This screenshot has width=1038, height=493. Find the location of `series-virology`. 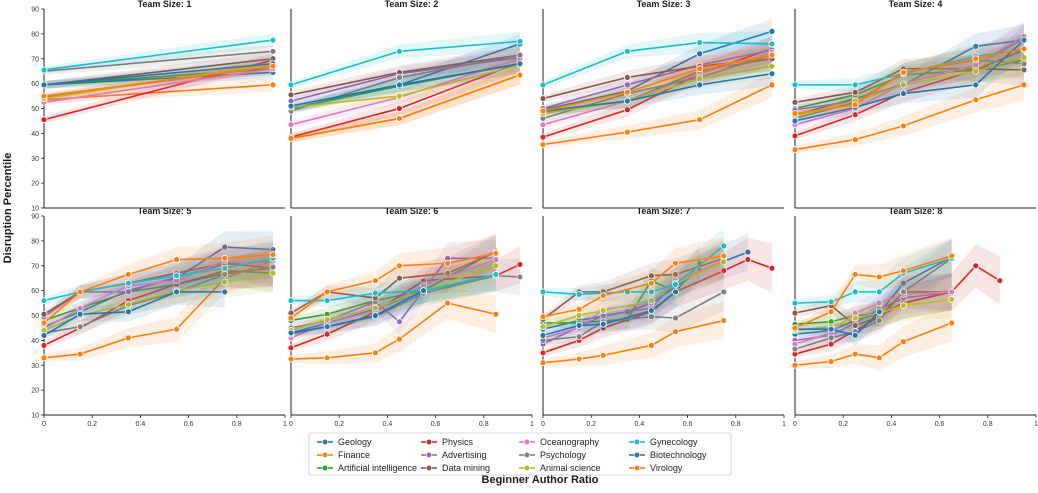

series-virology is located at coordinates (633, 279).